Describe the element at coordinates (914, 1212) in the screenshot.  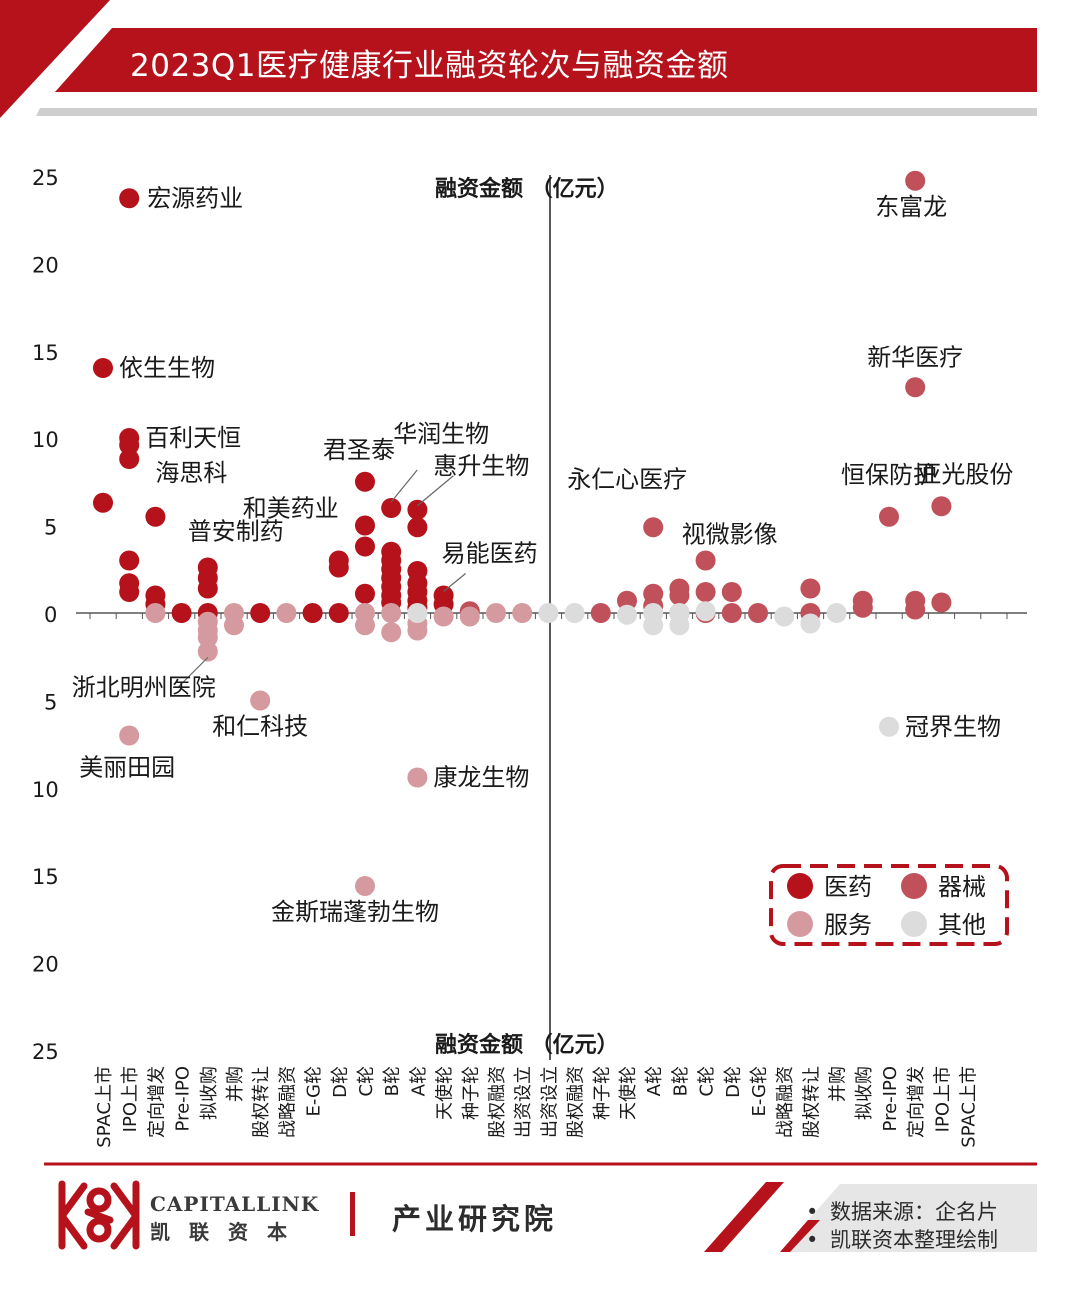
I see `source-text: 数据来源：企名片` at that location.